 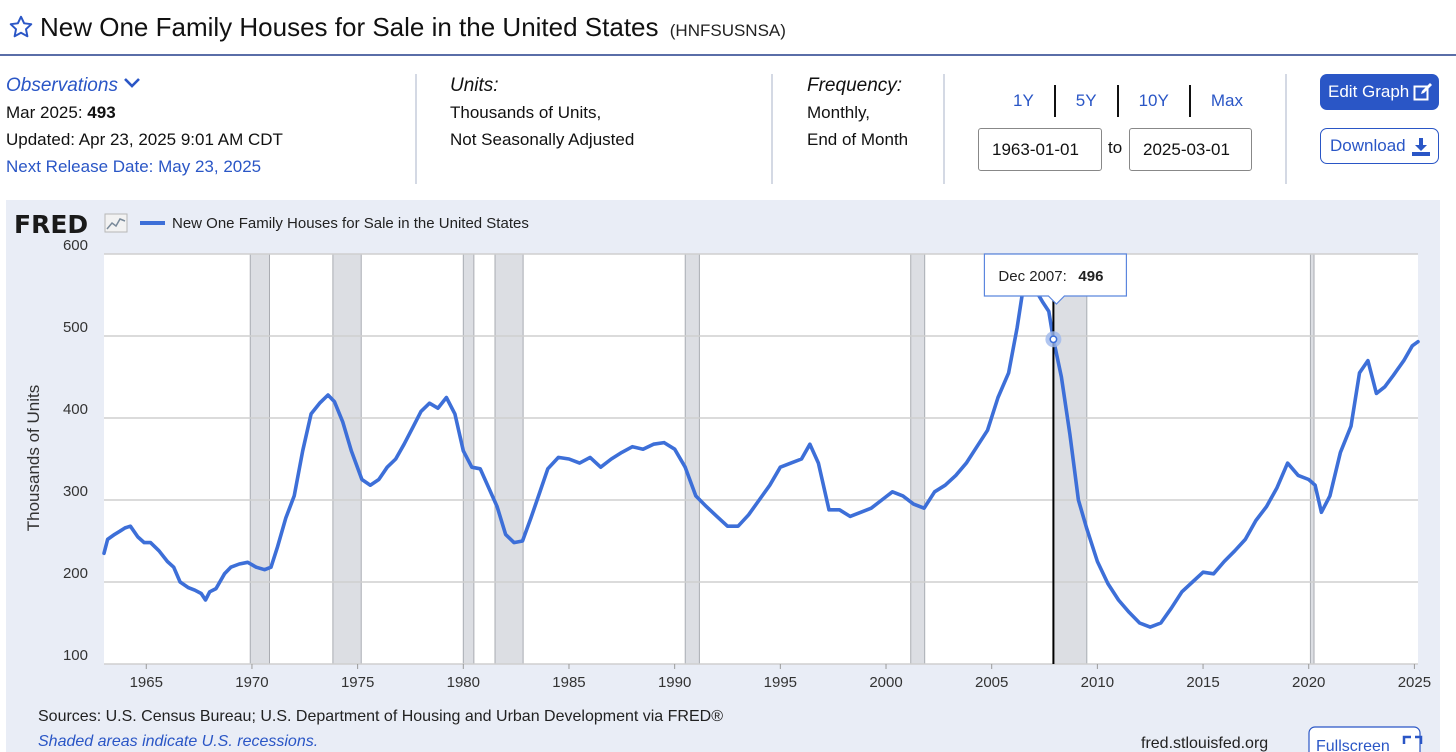 What do you see at coordinates (463, 682) in the screenshot?
I see `x-tick-label: 1980` at bounding box center [463, 682].